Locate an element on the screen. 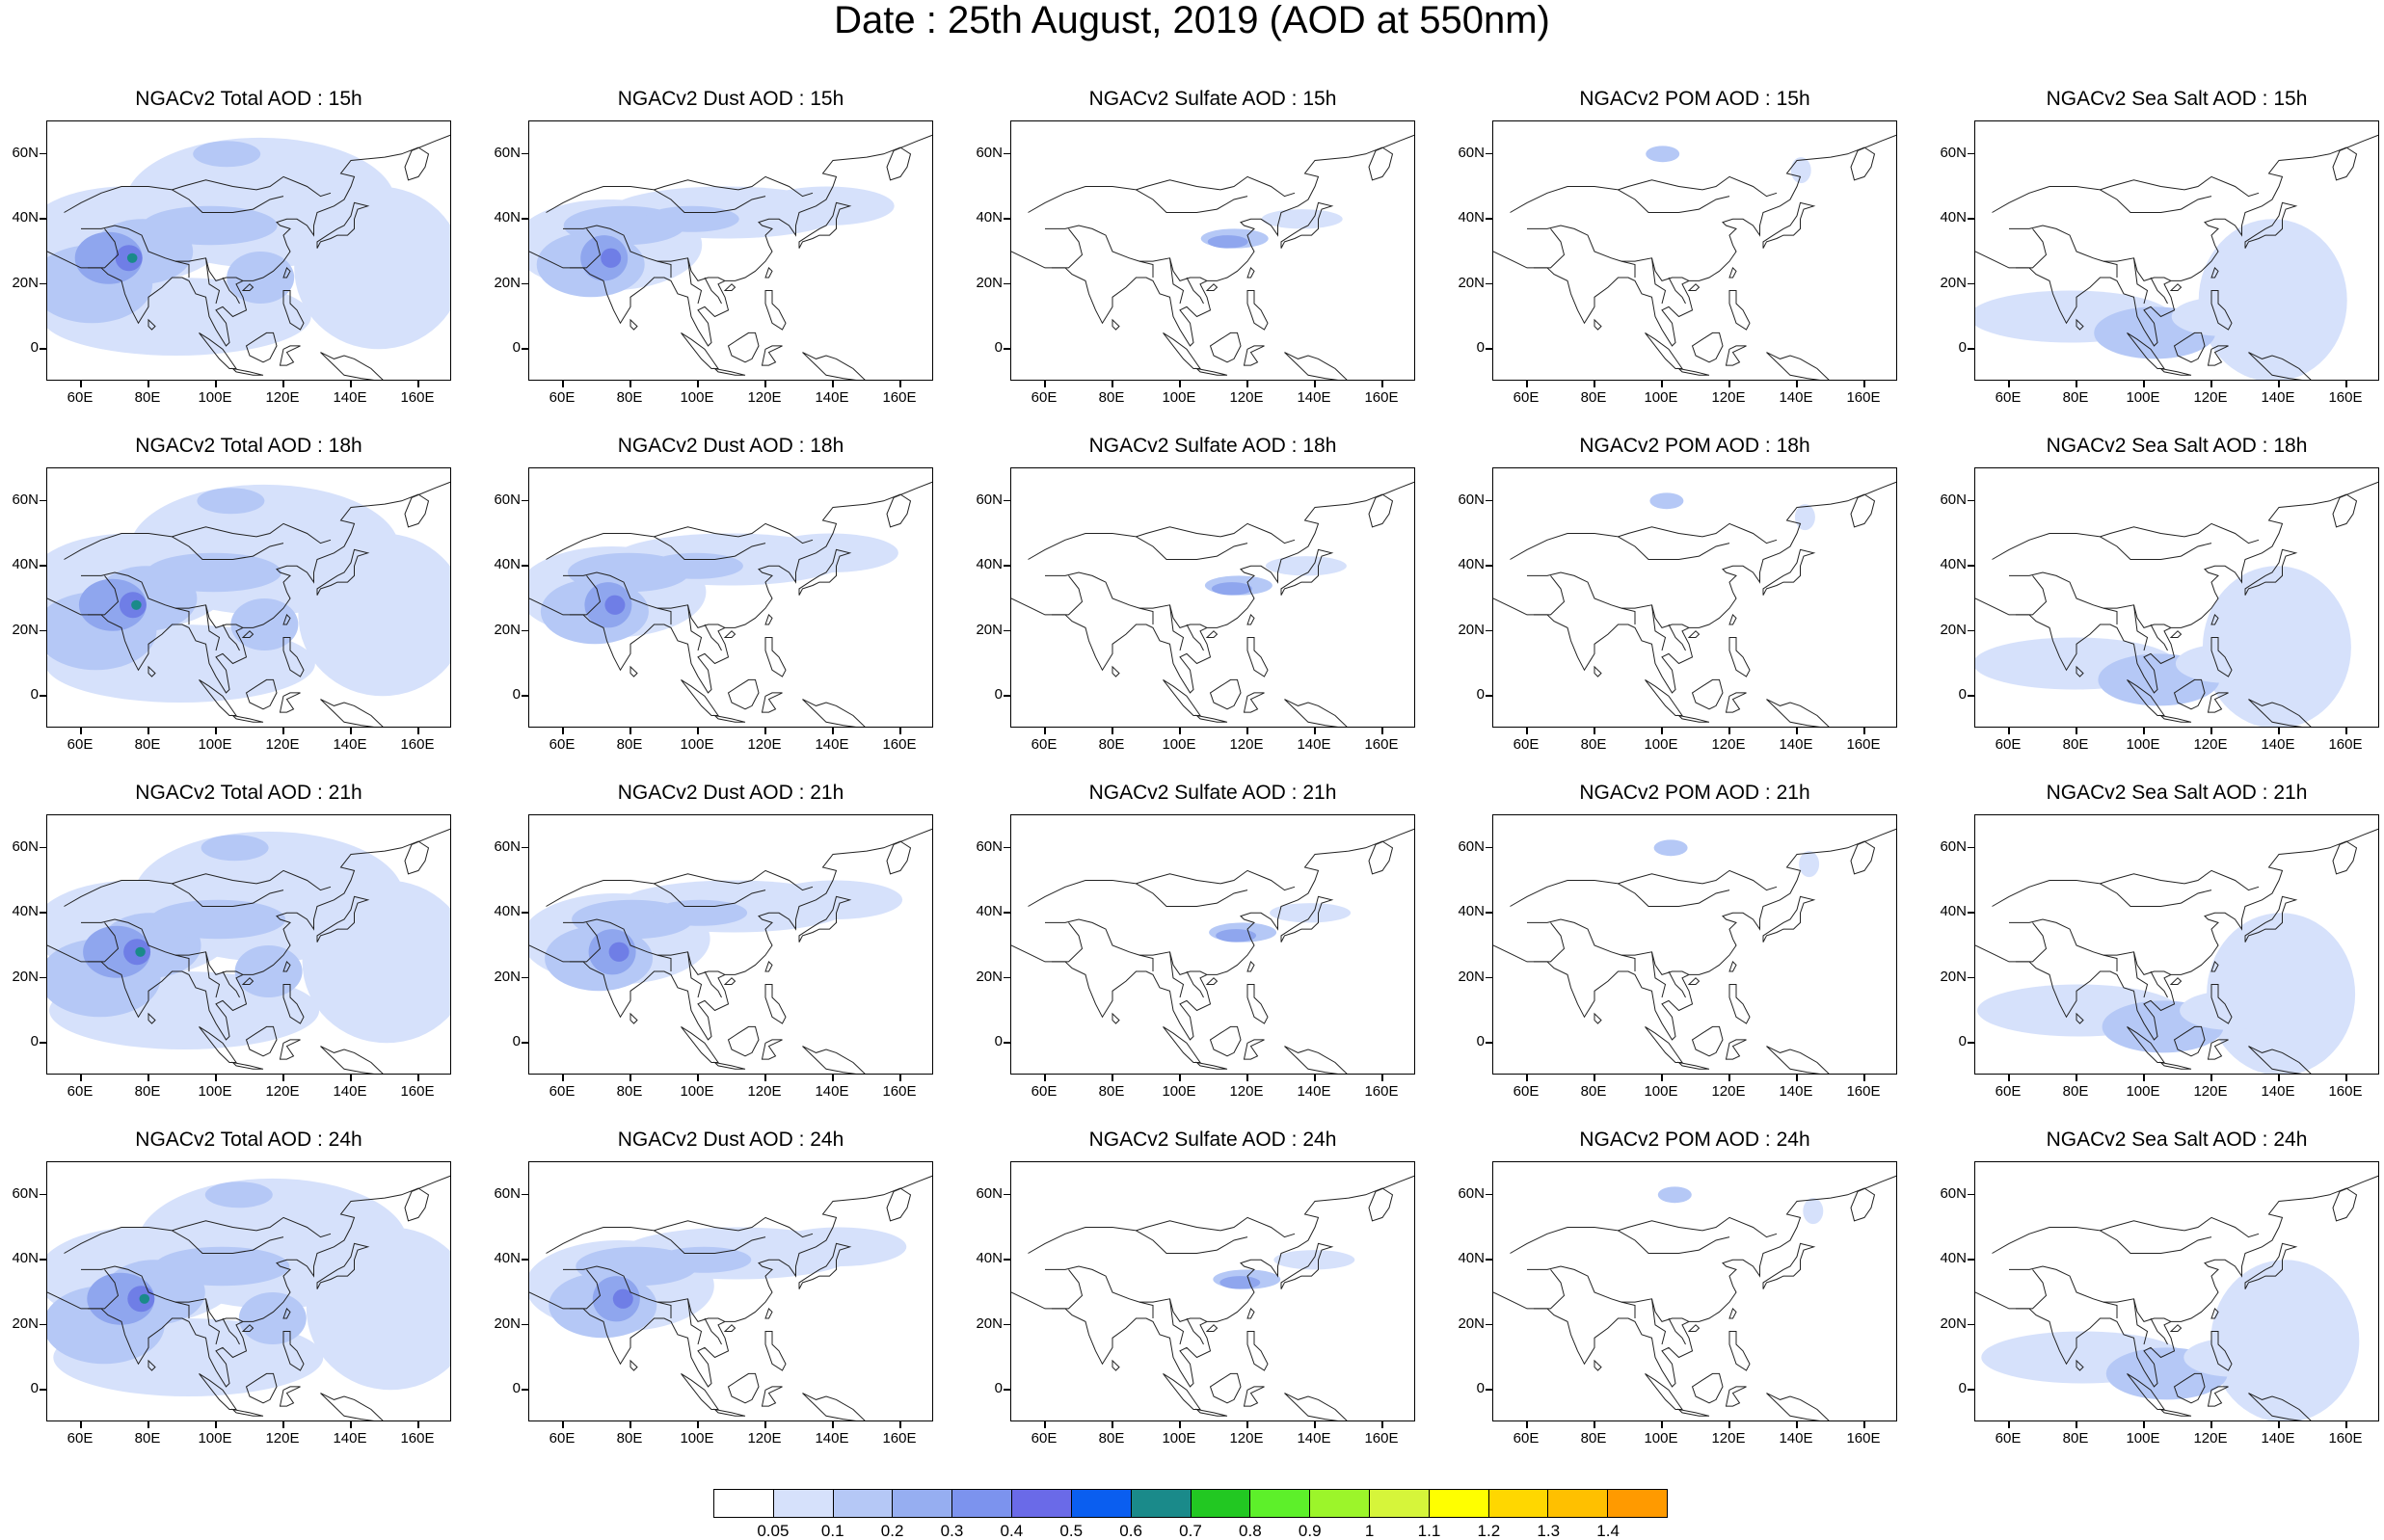 The image size is (2384, 1540). map-panel-total is located at coordinates (249, 597).